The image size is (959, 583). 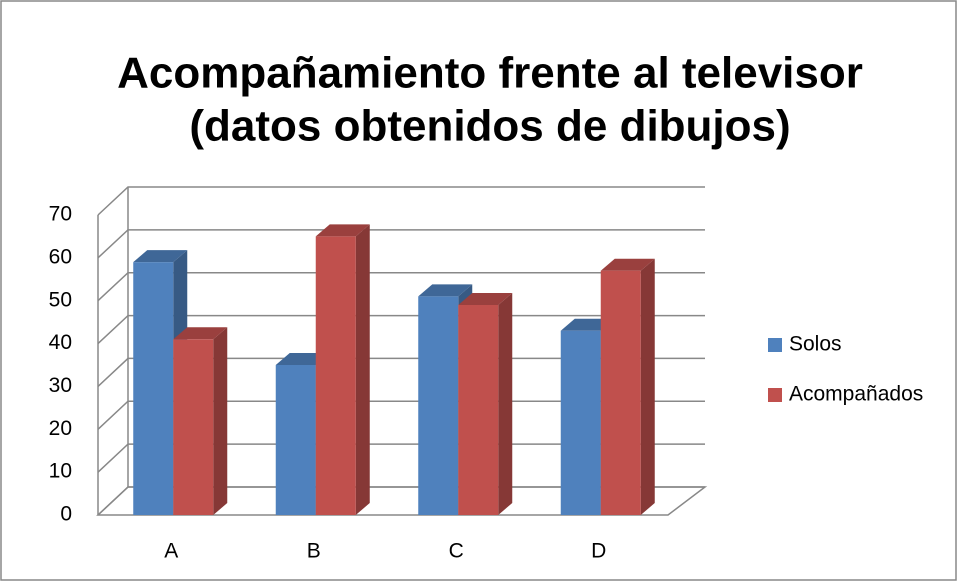 I want to click on y-tick-label: 20, so click(x=60, y=428).